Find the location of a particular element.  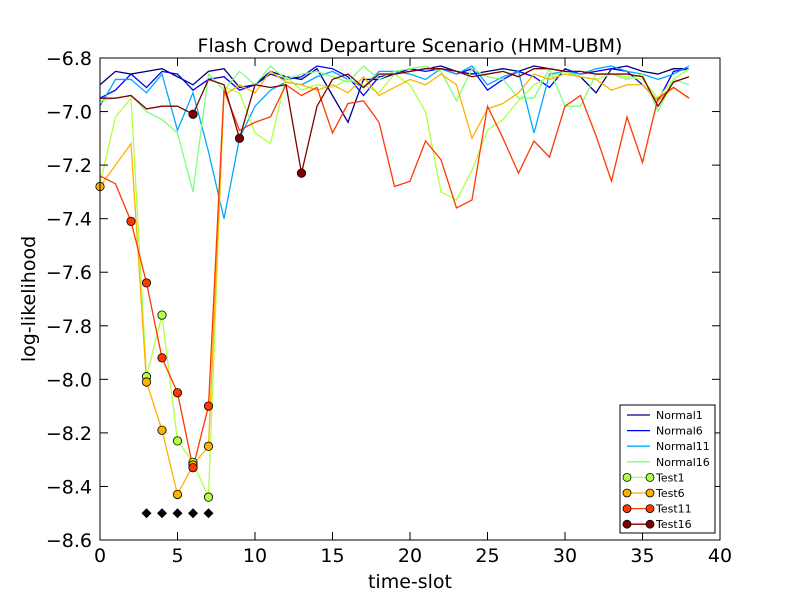

y-tick-label: −8.6 is located at coordinates (69, 541).